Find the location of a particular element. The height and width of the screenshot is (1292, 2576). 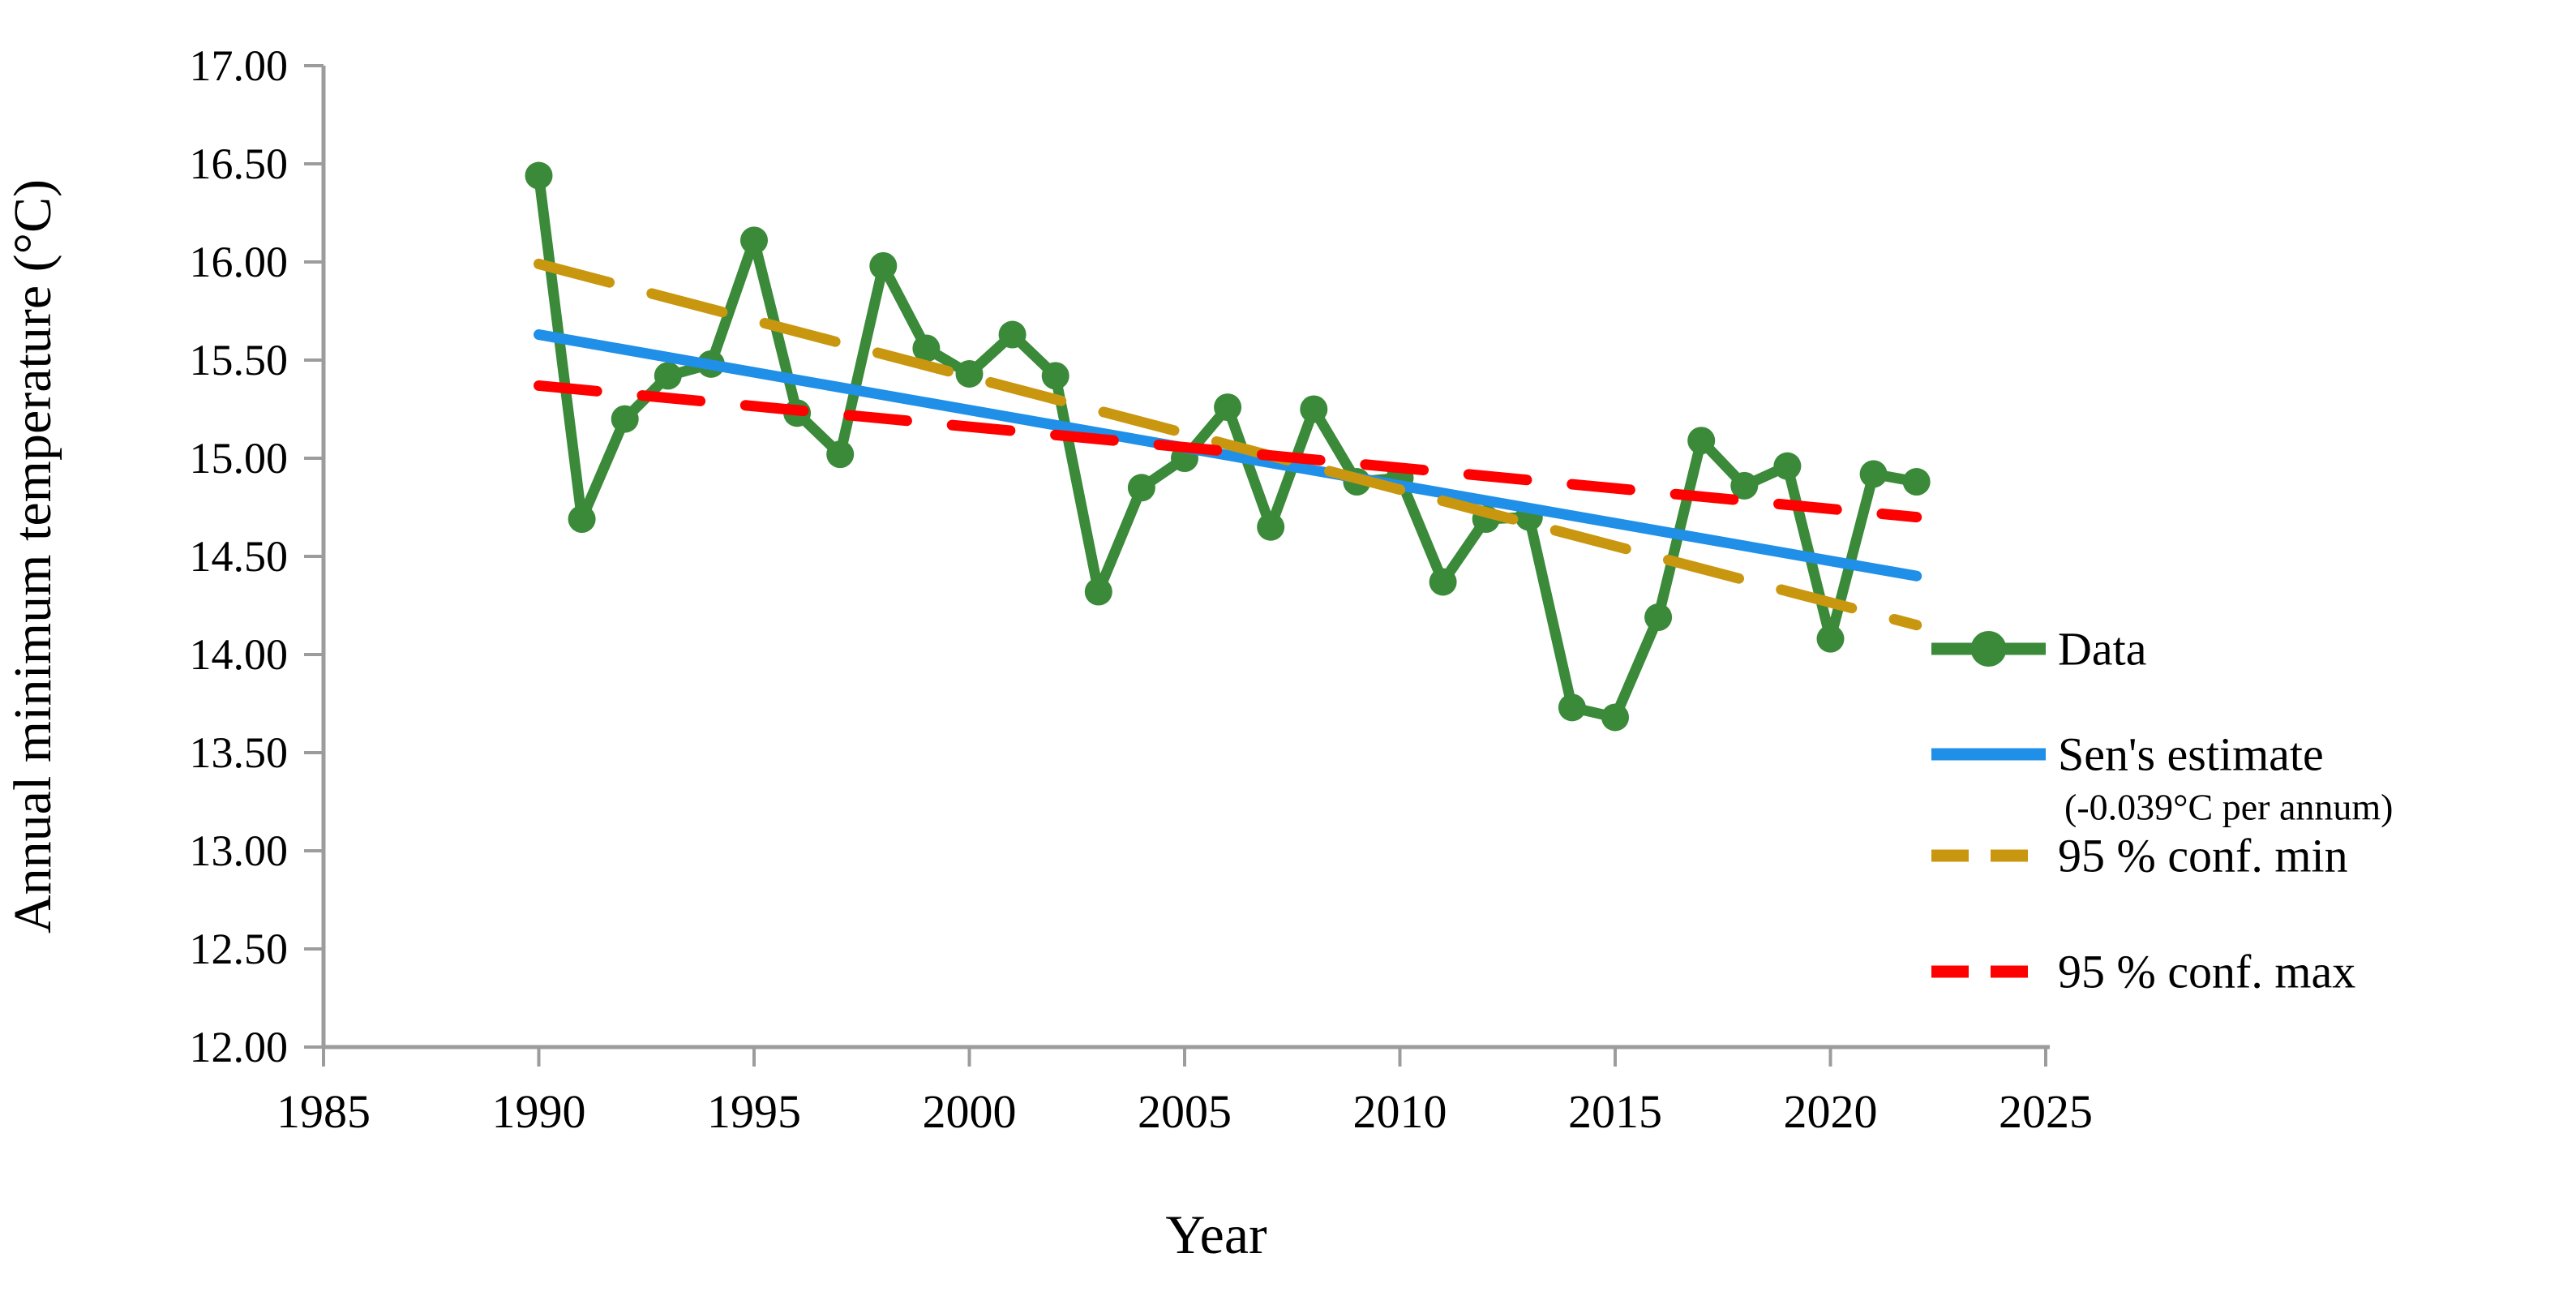

x-tick-label: 2005 is located at coordinates (1185, 1111).